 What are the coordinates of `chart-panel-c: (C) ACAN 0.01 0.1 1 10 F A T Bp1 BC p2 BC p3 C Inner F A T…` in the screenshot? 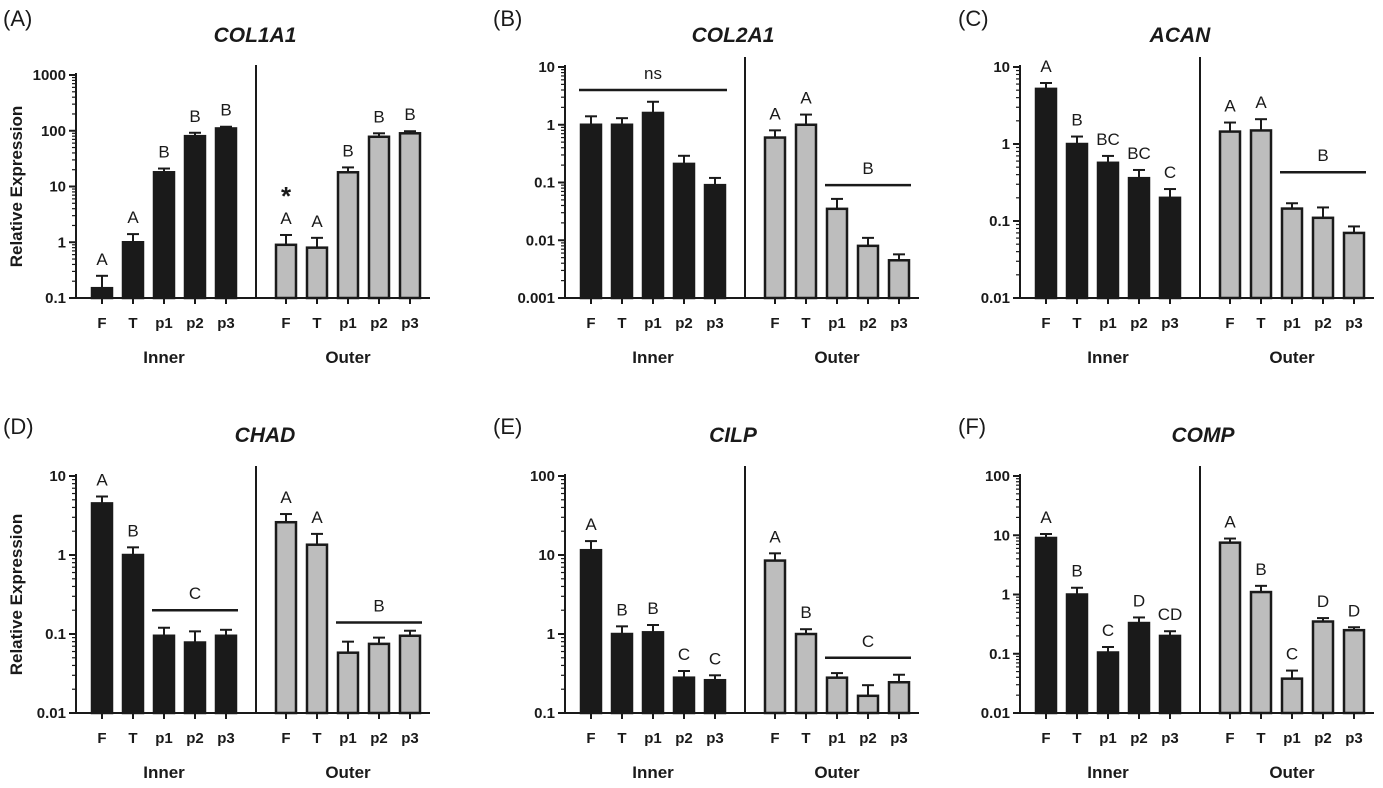 It's located at (1166, 186).